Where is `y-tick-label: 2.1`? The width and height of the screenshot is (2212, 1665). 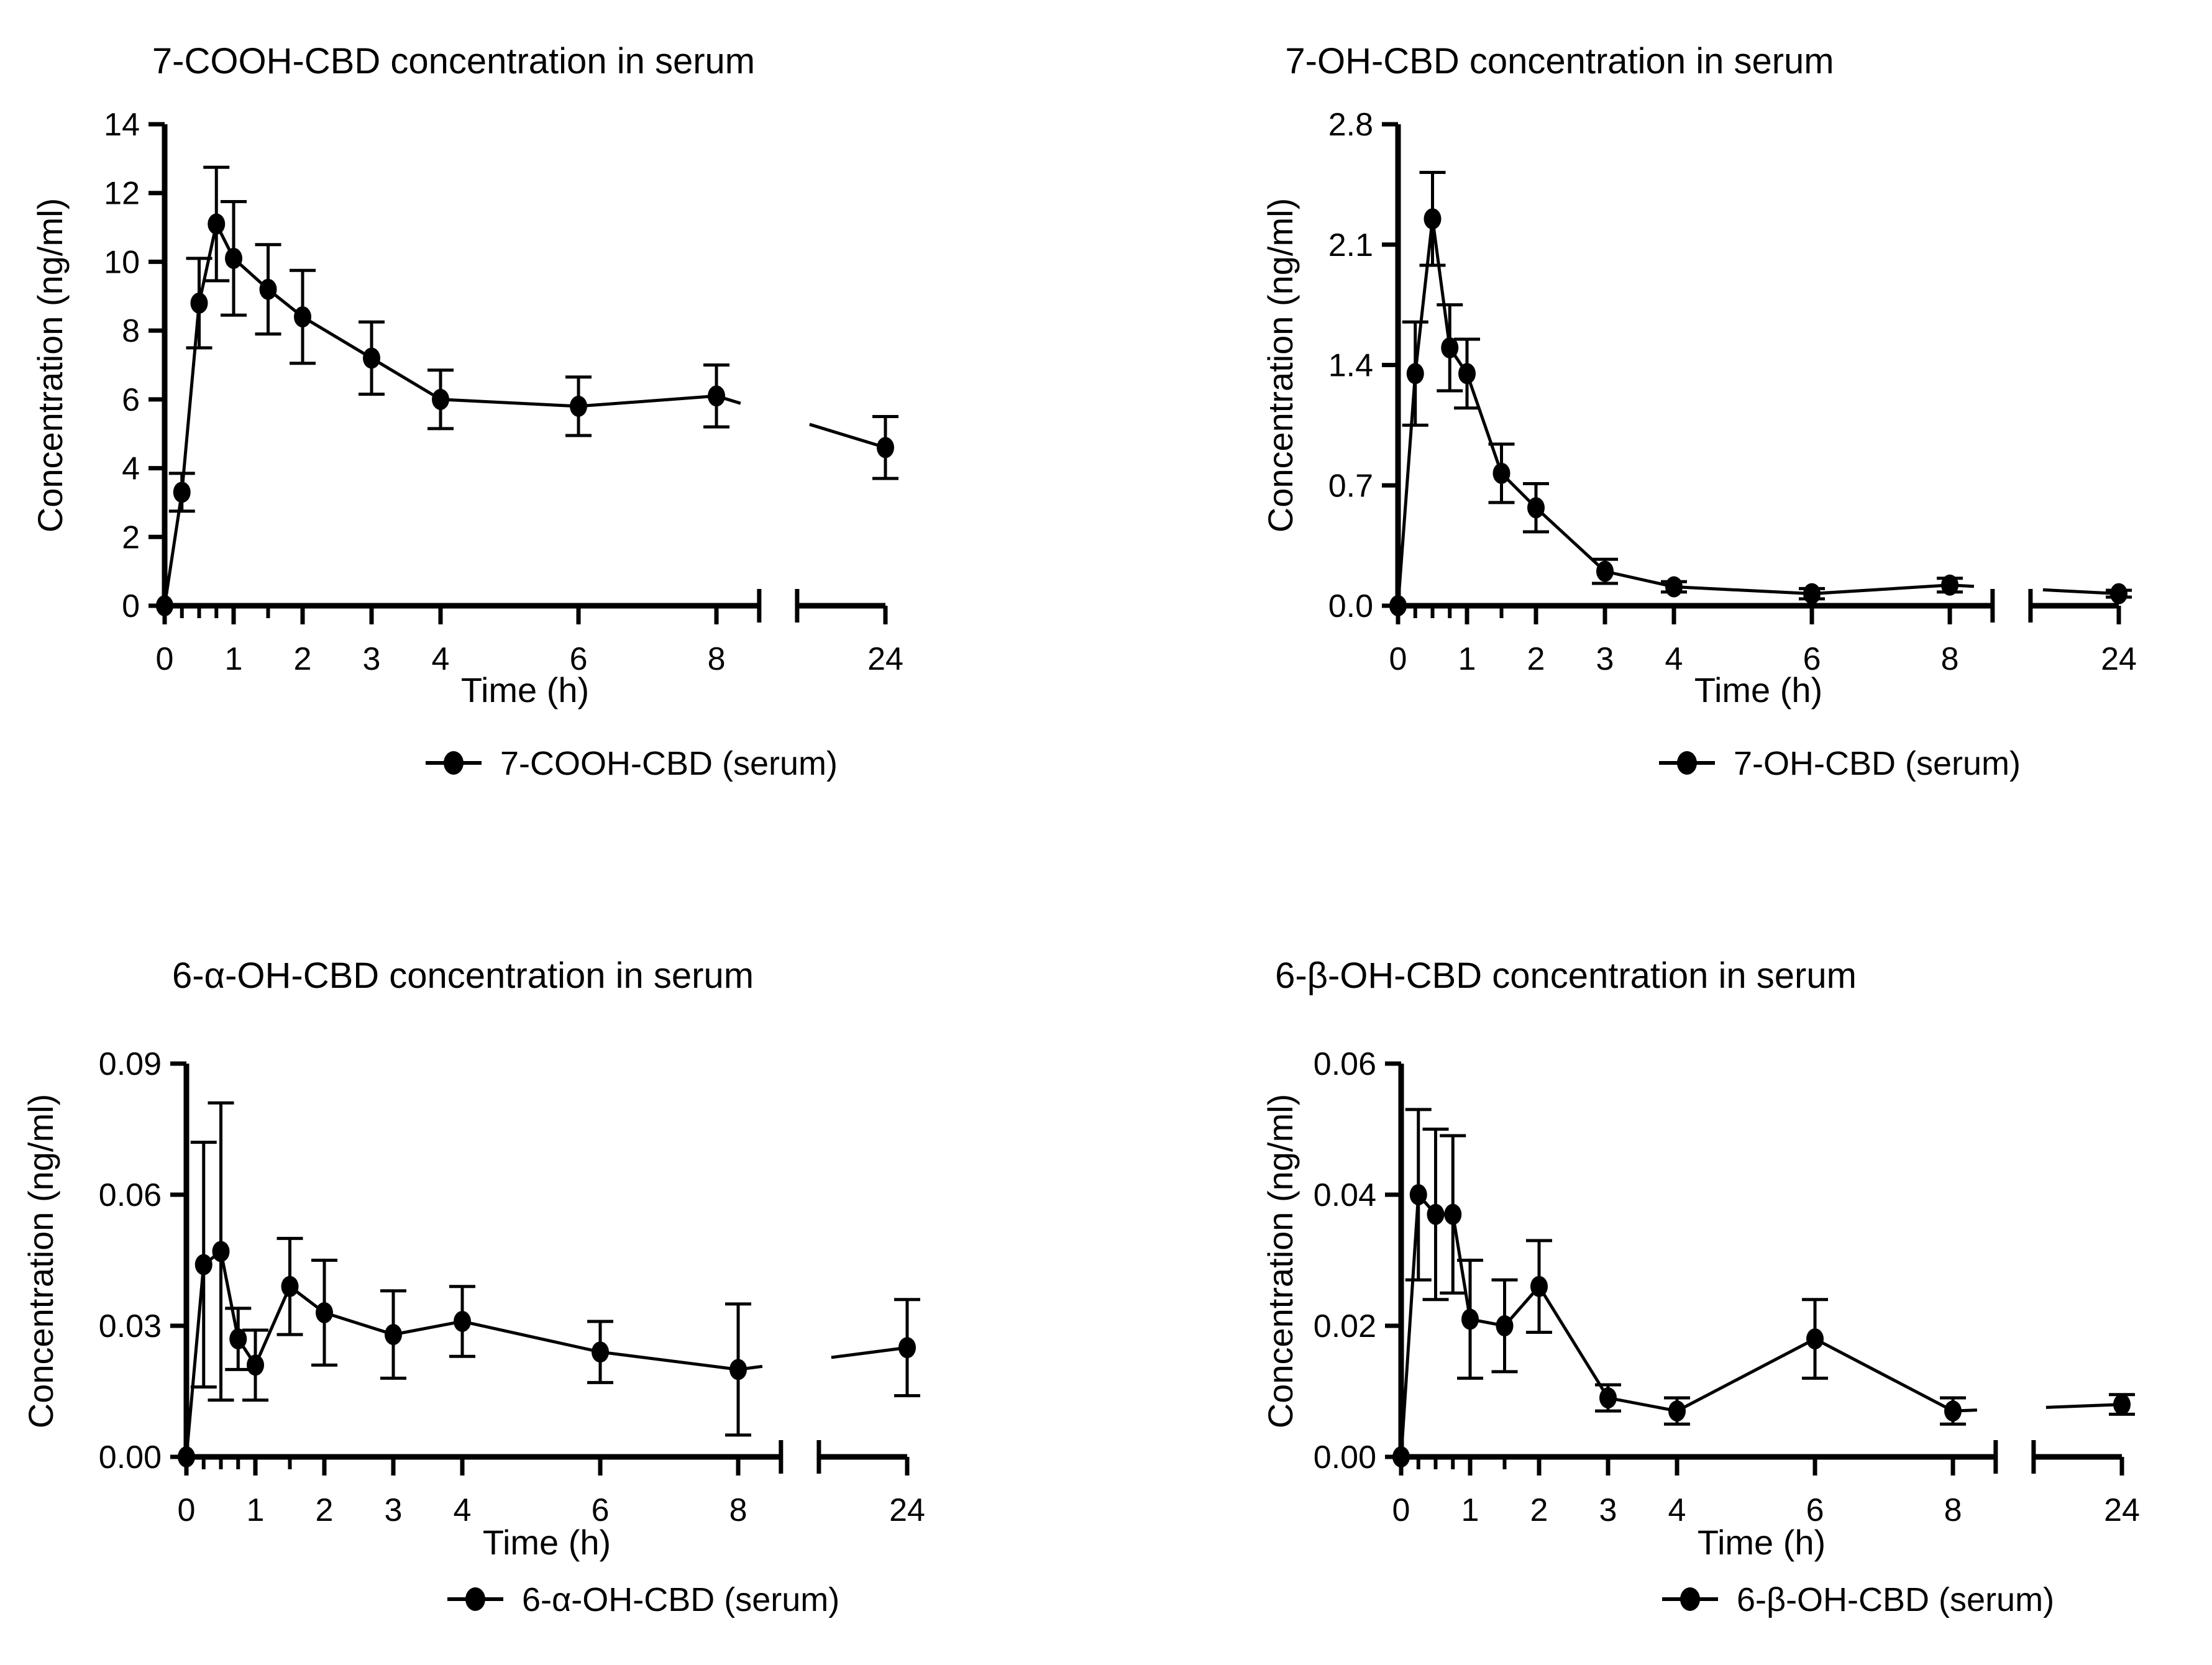 y-tick-label: 2.1 is located at coordinates (1350, 245).